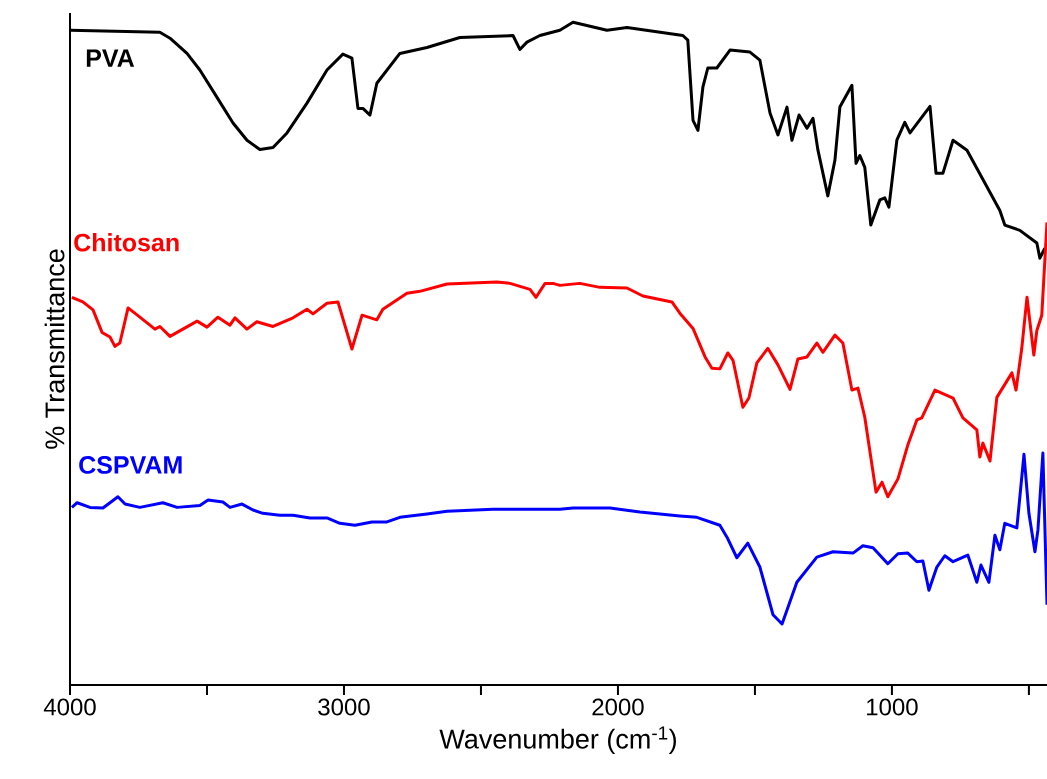 This screenshot has width=1047, height=779. Describe the element at coordinates (110, 58) in the screenshot. I see `series-label: PVA` at that location.